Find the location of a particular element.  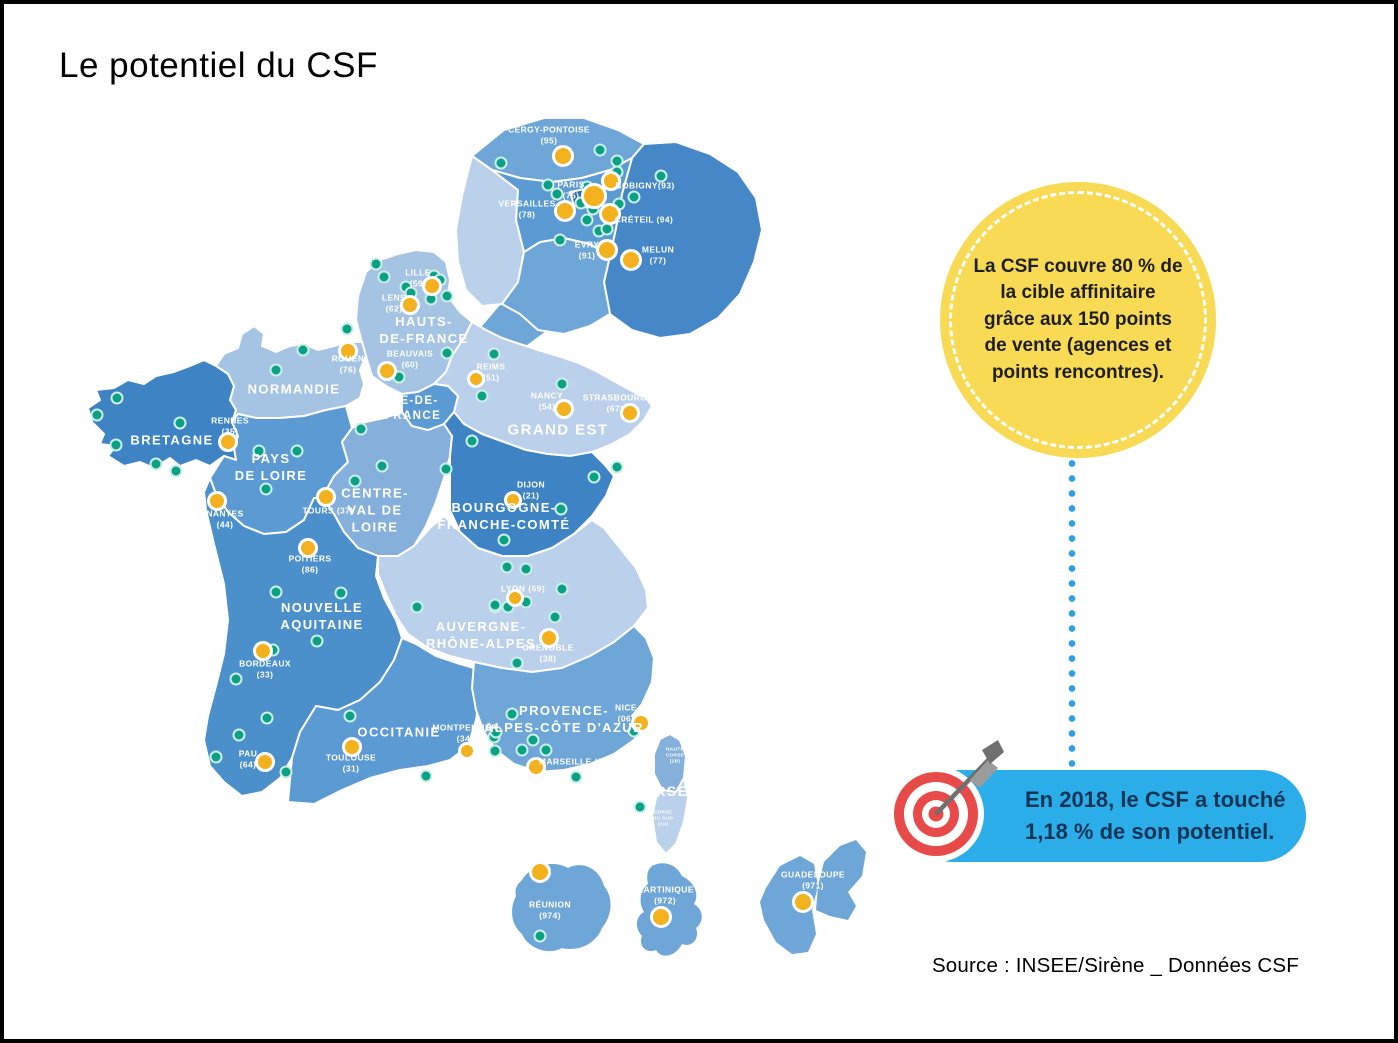

city-dot-nice is located at coordinates (641, 723).